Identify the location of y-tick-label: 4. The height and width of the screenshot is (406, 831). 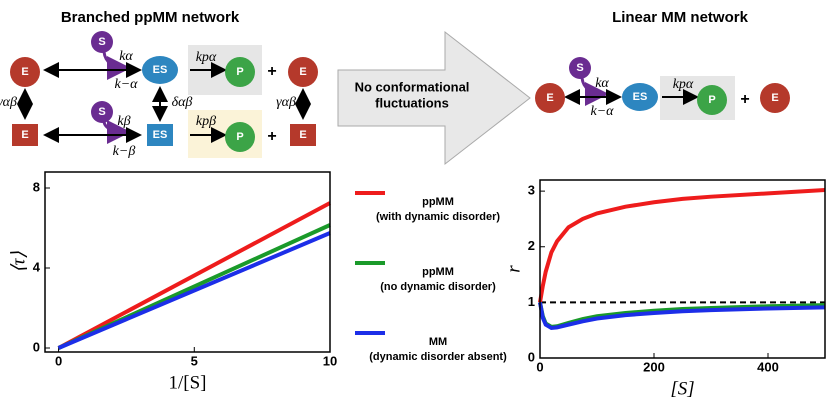
(37, 266).